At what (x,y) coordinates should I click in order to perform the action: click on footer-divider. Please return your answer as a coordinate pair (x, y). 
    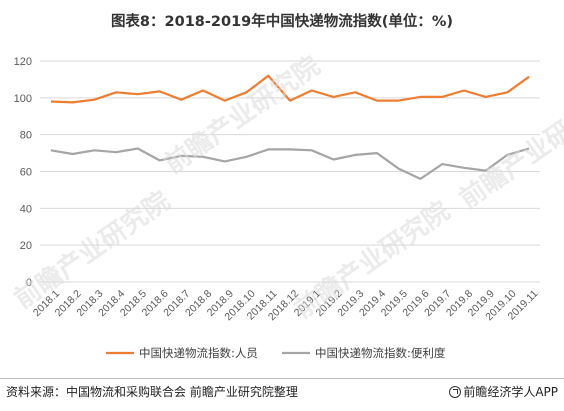
    Looking at the image, I should click on (282, 378).